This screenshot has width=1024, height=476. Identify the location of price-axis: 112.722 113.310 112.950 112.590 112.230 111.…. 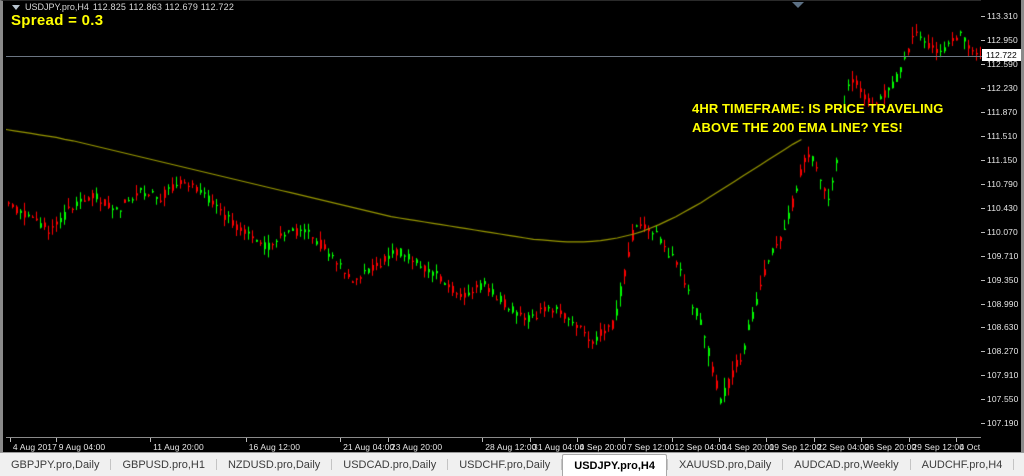
(1002, 226).